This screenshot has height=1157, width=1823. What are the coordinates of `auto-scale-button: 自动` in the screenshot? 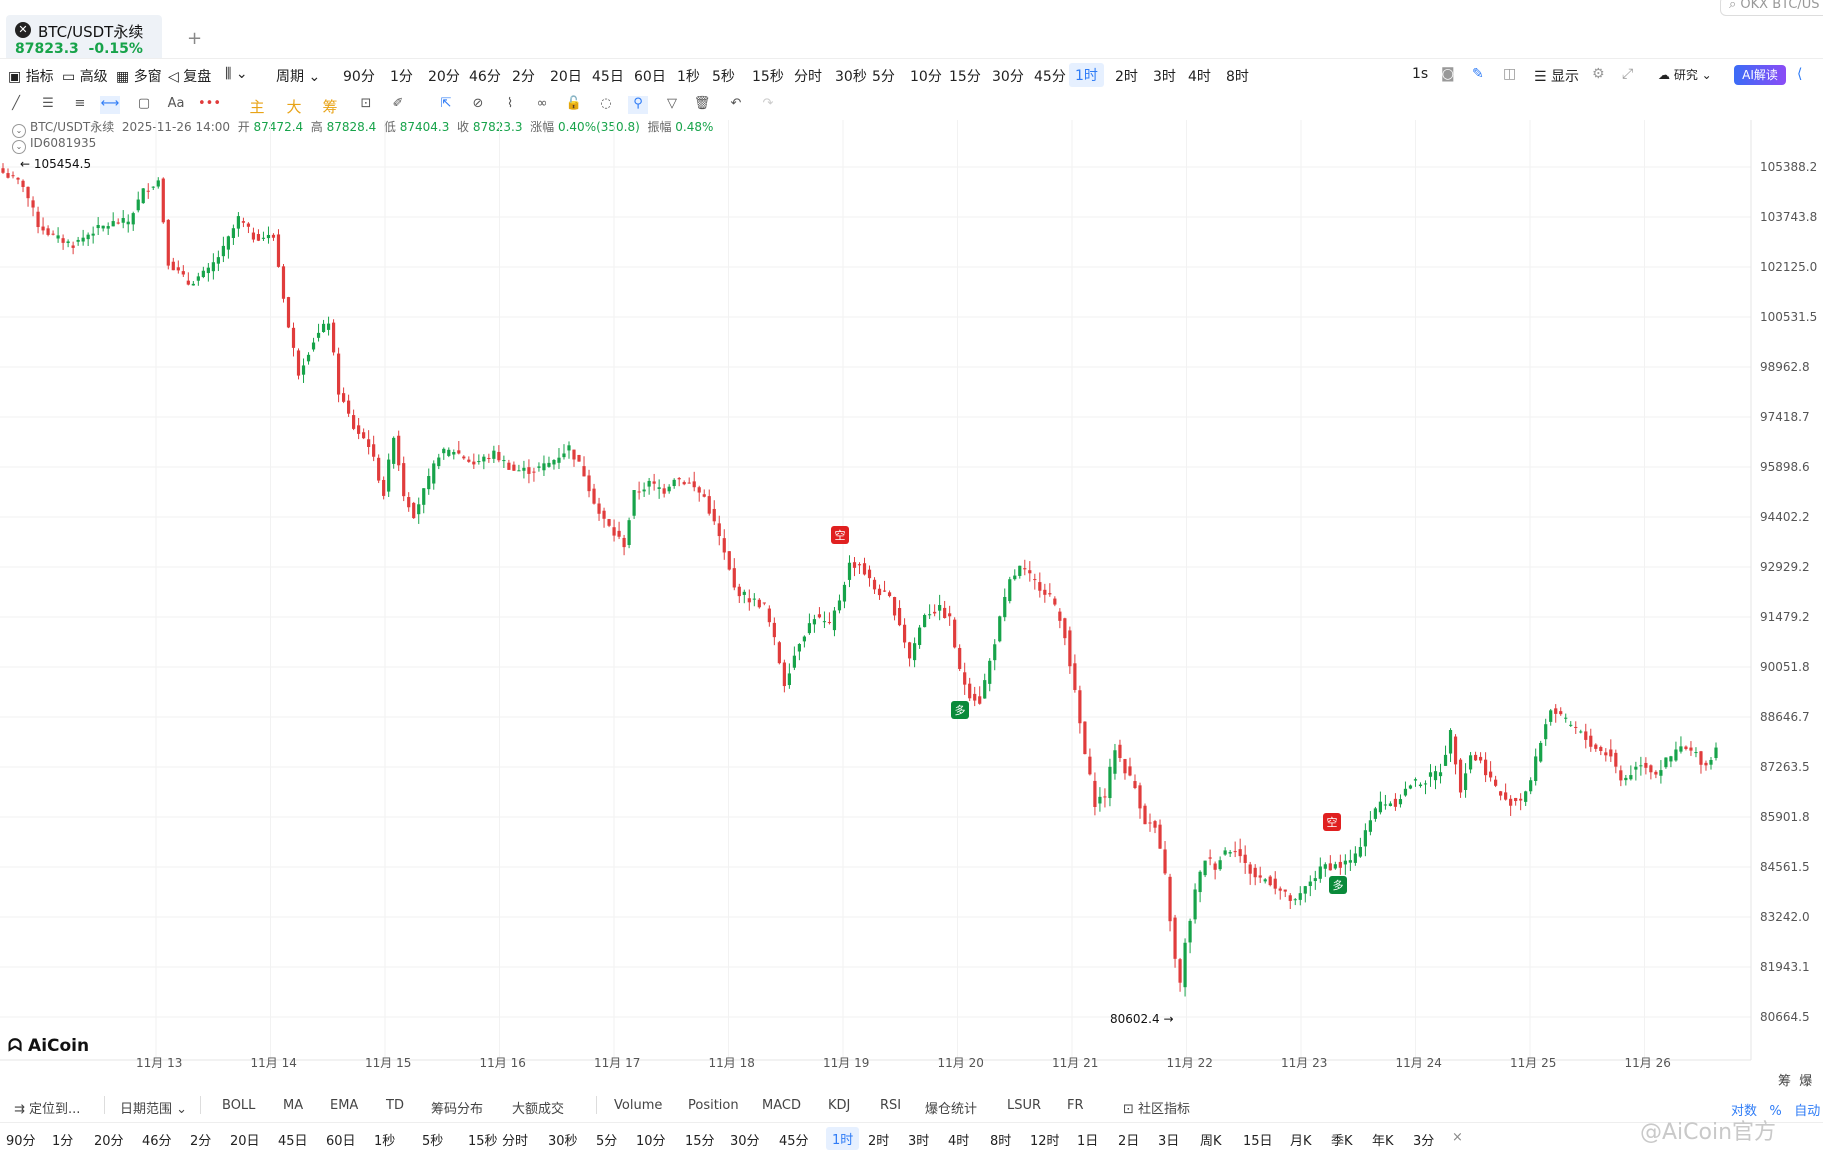 It's located at (1807, 1111).